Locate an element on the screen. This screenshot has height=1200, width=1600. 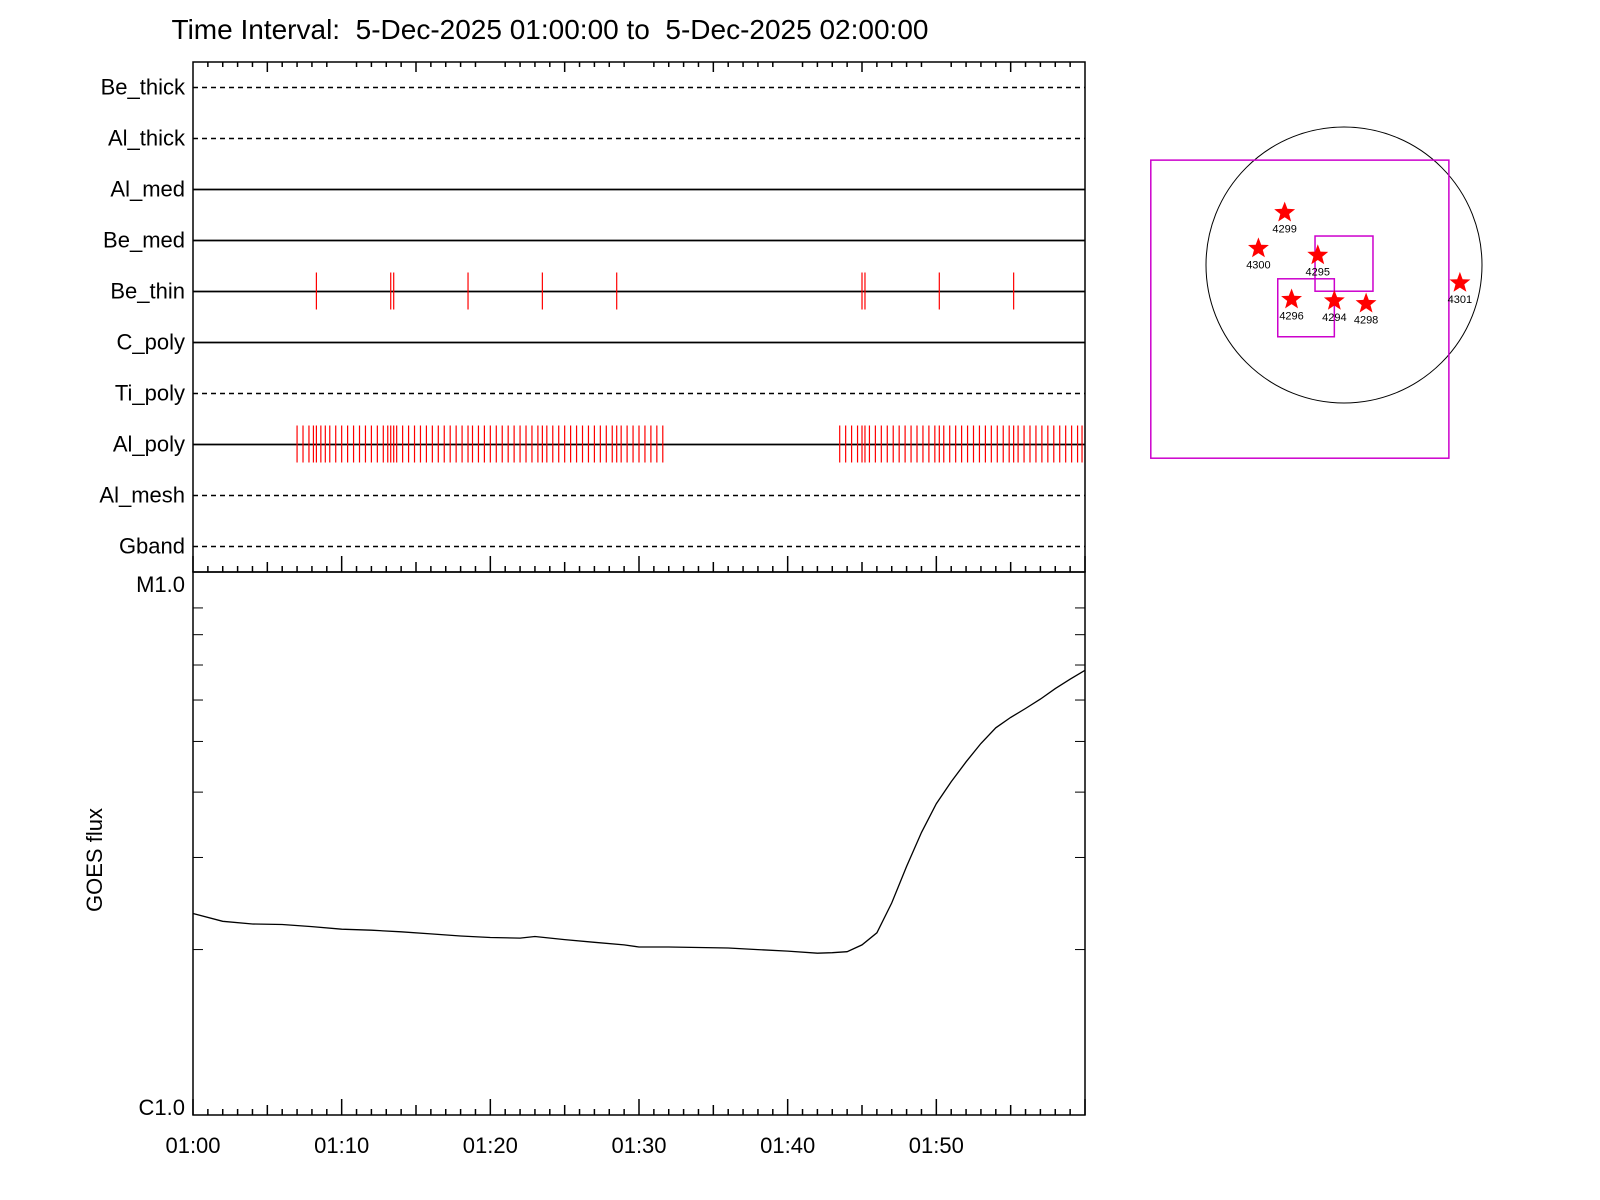
region-label: 4295 is located at coordinates (1318, 272).